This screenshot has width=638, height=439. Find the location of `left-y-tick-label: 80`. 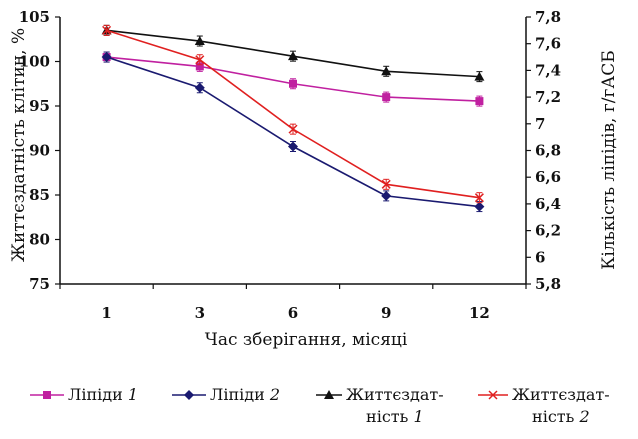

left-y-tick-label: 80 is located at coordinates (39, 240).